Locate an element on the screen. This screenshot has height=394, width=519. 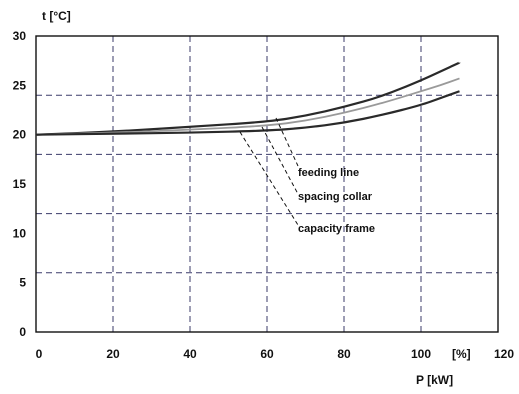
x-tick-label: 120 is located at coordinates (504, 354).